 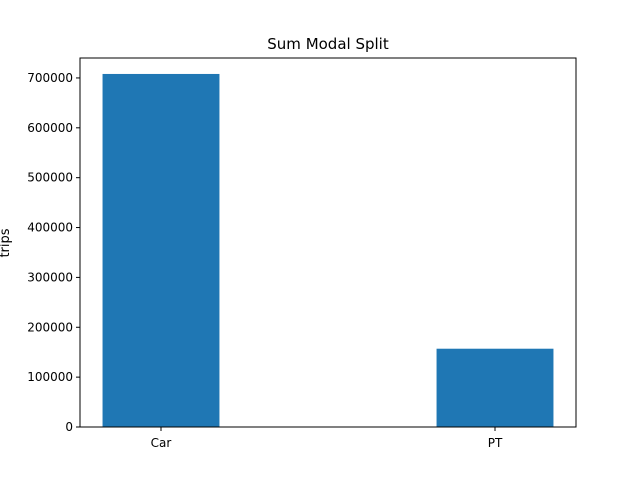 What do you see at coordinates (495, 443) in the screenshot?
I see `x-tick-label-pt: PT` at bounding box center [495, 443].